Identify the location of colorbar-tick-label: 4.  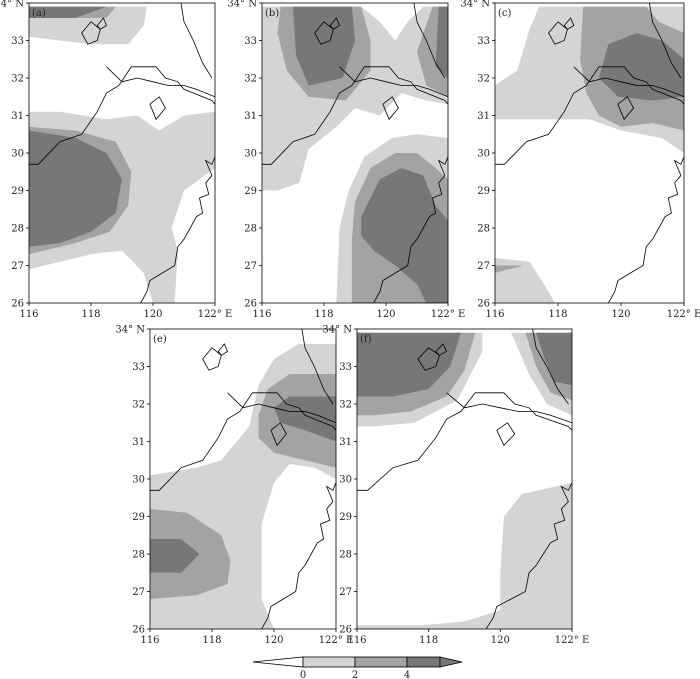
(407, 674).